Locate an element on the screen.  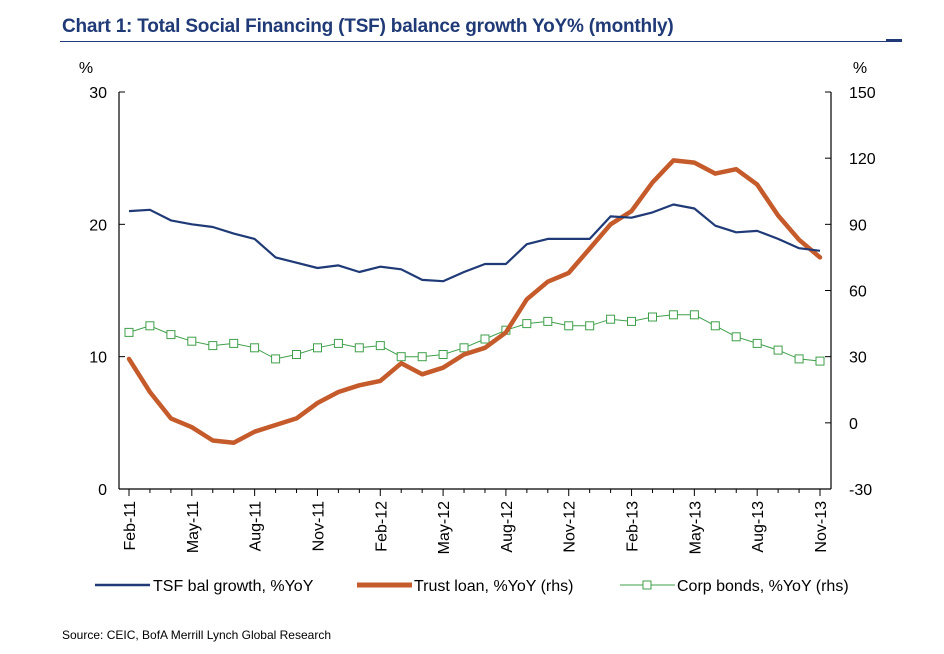
left-tick-label: 0 is located at coordinates (102, 490).